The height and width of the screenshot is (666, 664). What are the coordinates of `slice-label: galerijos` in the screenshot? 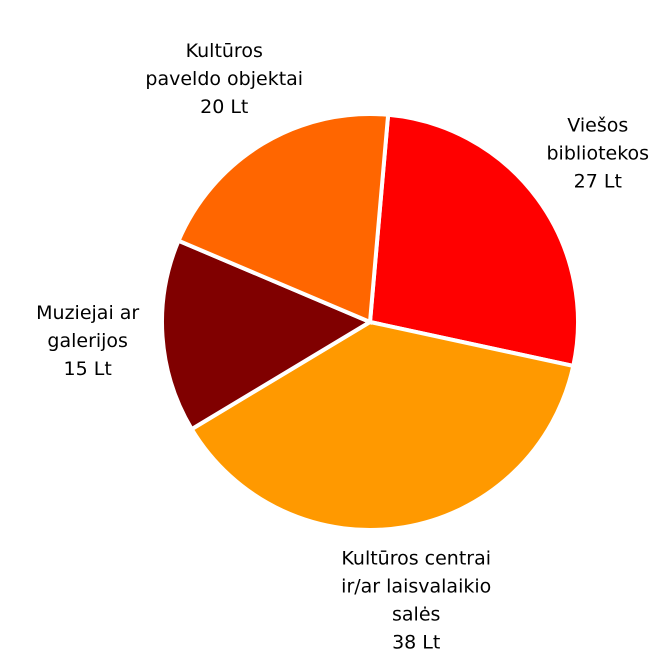 It's located at (87, 341).